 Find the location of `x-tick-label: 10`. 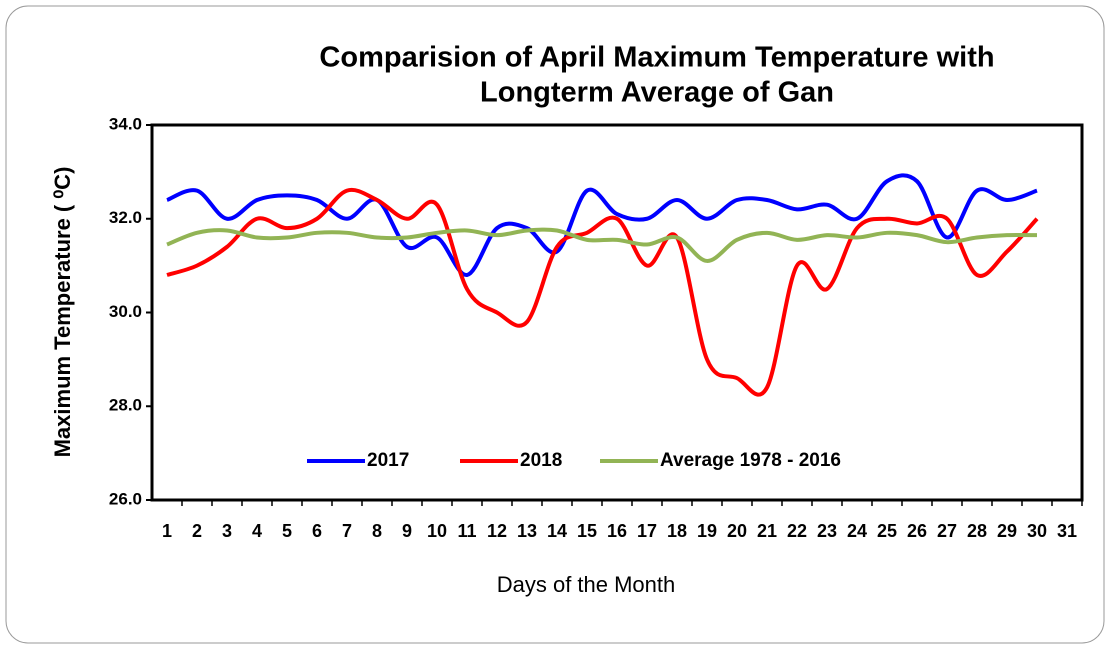

x-tick-label: 10 is located at coordinates (437, 531).